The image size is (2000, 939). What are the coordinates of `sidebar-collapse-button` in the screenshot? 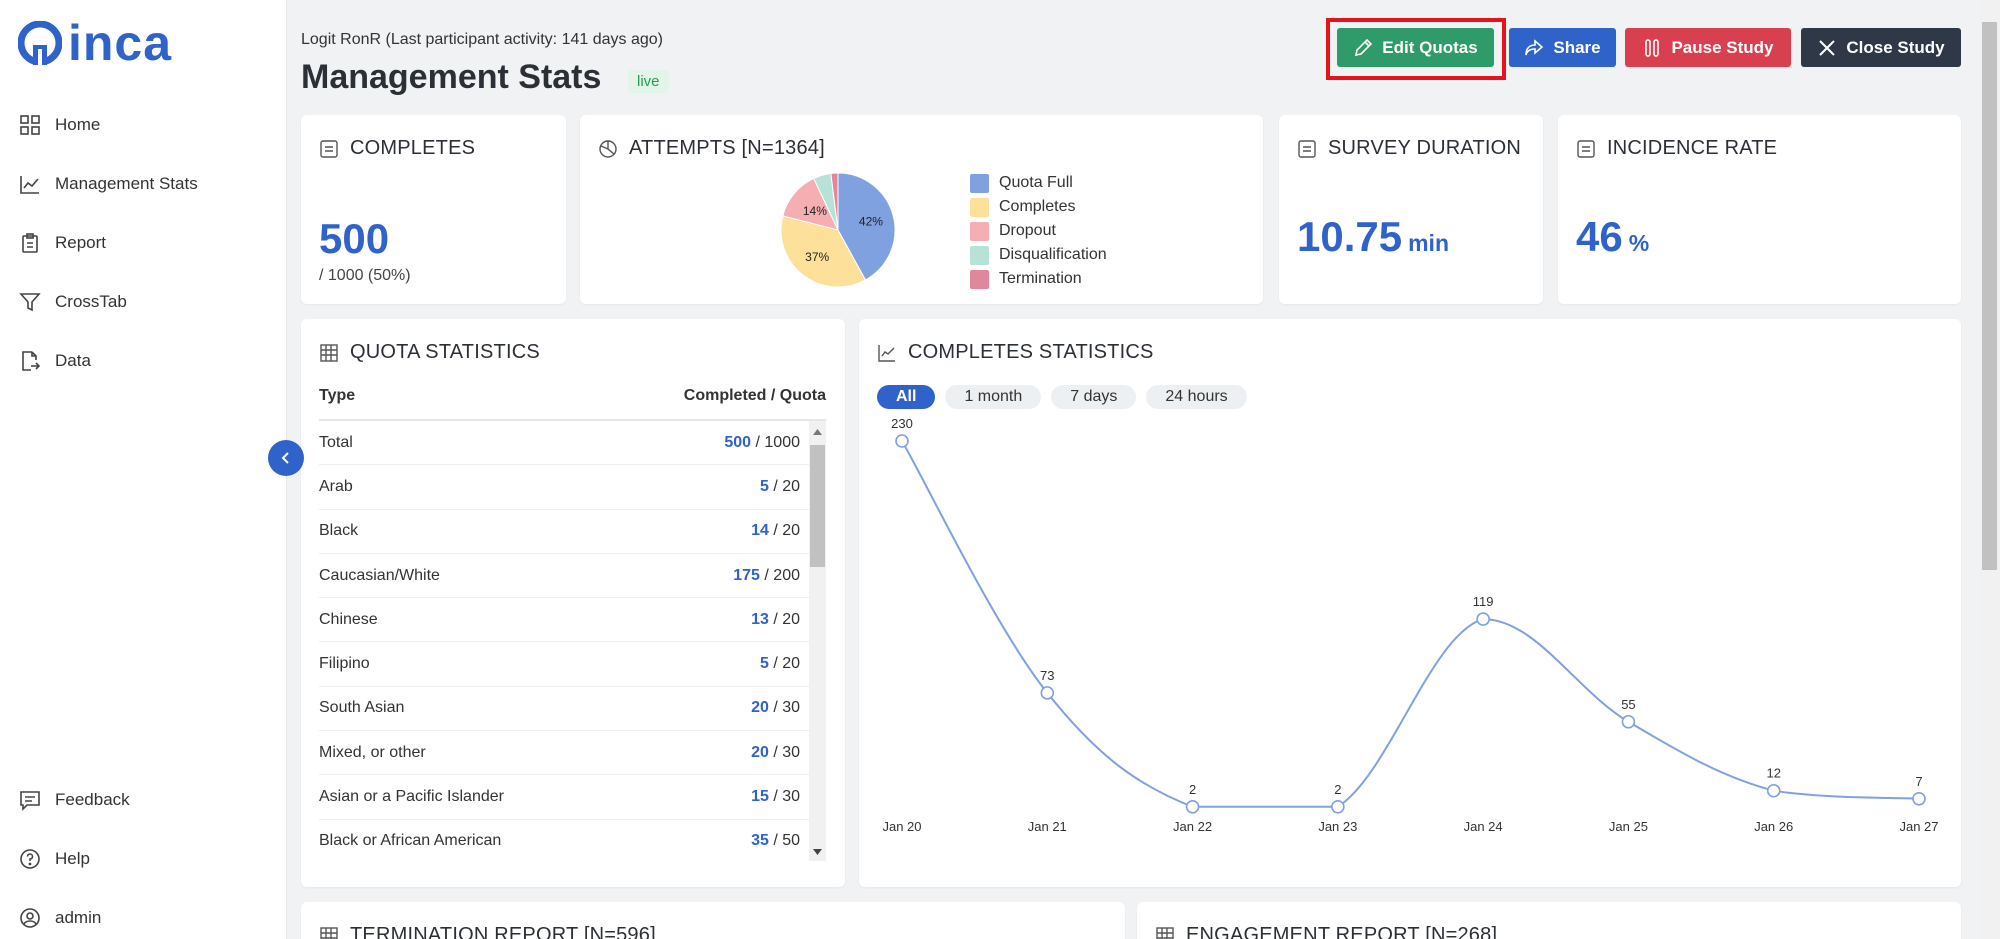 It's located at (286, 458).